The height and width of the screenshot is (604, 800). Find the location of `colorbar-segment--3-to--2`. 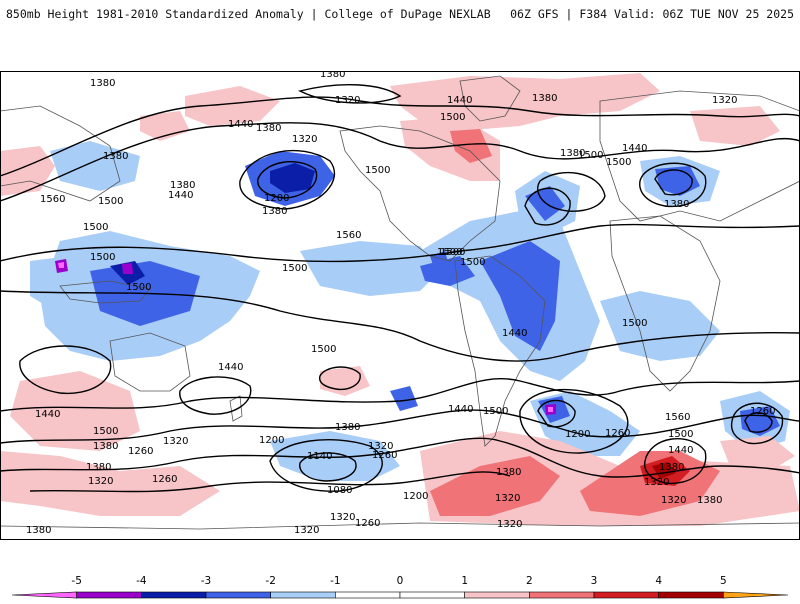

colorbar-segment--3-to--2 is located at coordinates (238, 595).